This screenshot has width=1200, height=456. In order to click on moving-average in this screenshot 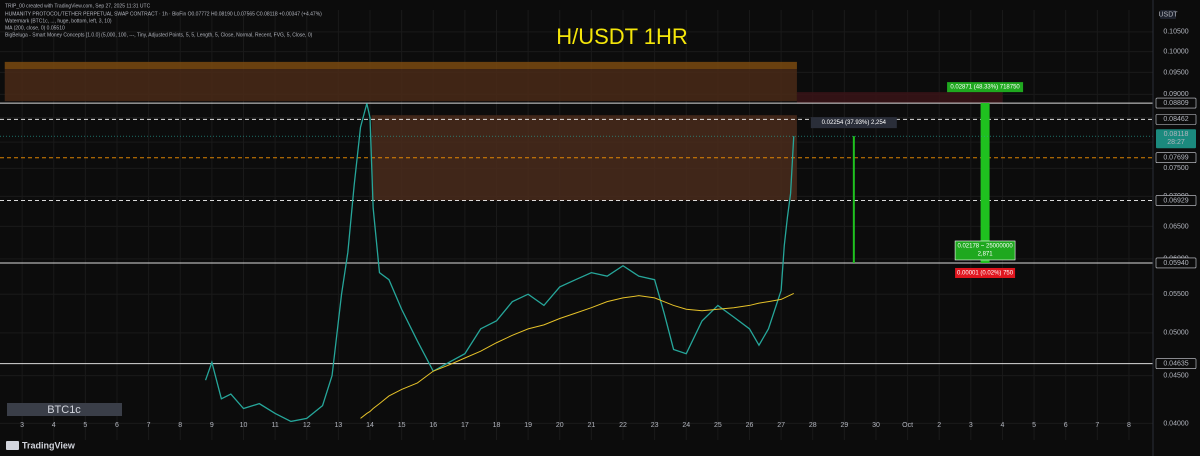, I will do `click(577, 356)`.